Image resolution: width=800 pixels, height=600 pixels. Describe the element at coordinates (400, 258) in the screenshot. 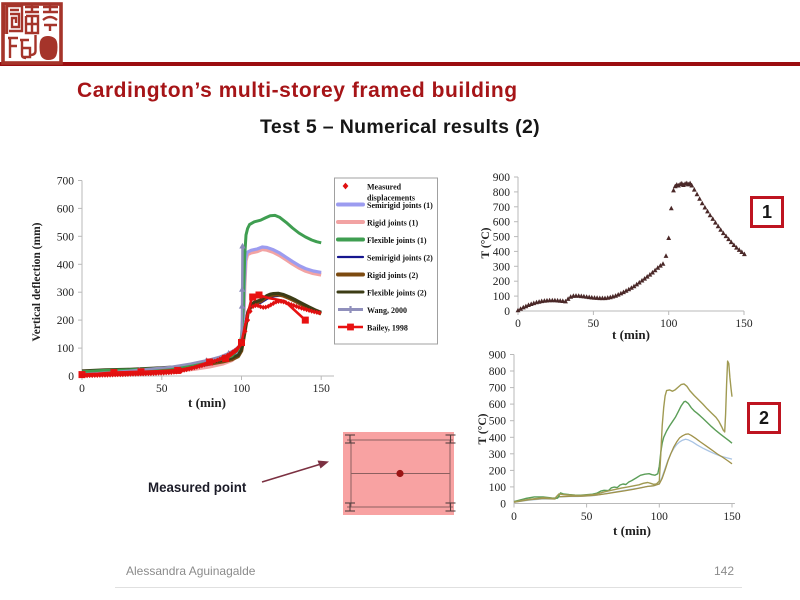

I see `svg-text: Semirigid joints (2)` at that location.